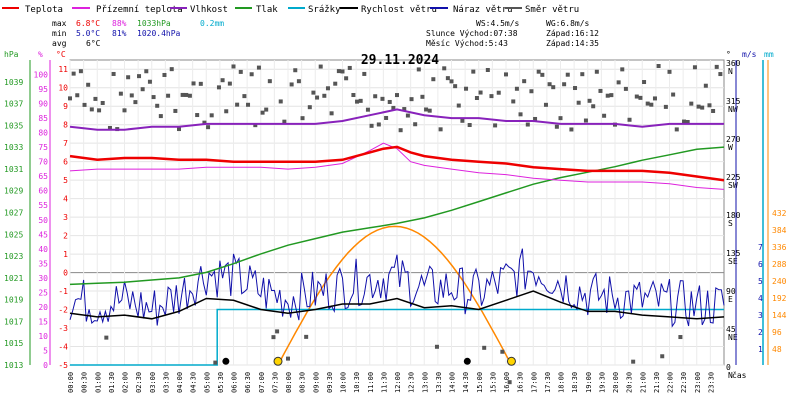  What do you see at coordinates (671, 382) in the screenshot?
I see `time-tick-label: 22:00` at bounding box center [671, 382].